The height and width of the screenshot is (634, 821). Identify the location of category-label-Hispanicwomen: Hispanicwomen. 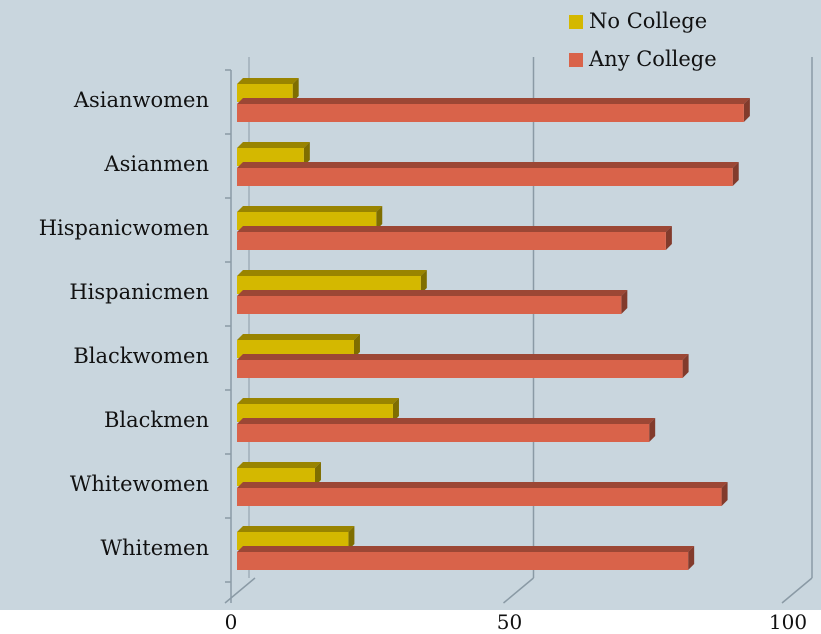
(124, 228).